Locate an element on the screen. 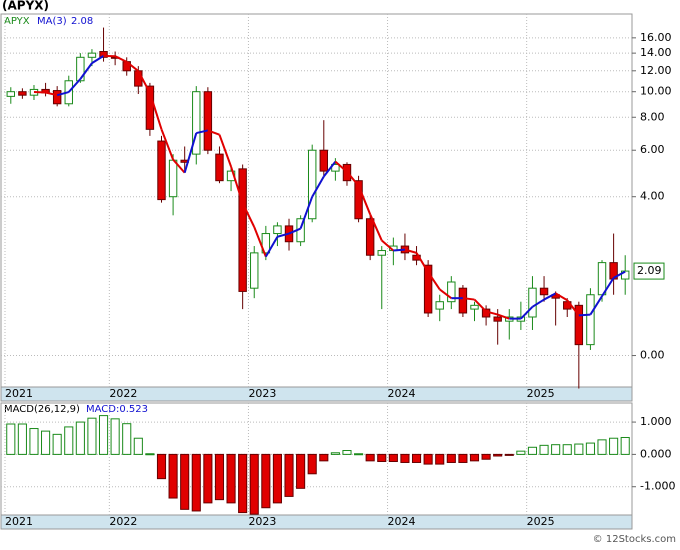 The height and width of the screenshot is (550, 680). y-tick-label: 0.00 is located at coordinates (652, 355).